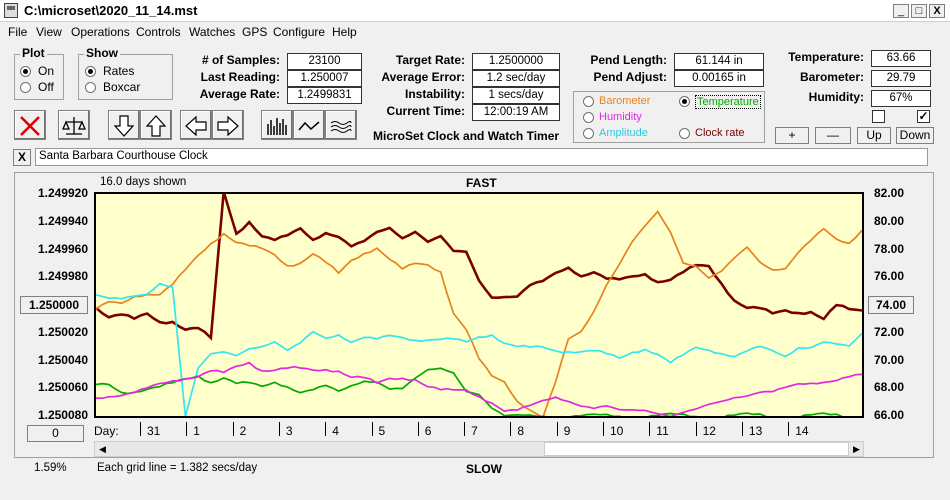 The width and height of the screenshot is (950, 500). What do you see at coordinates (889, 276) in the screenshot?
I see `right-axis-tick: 76.00` at bounding box center [889, 276].